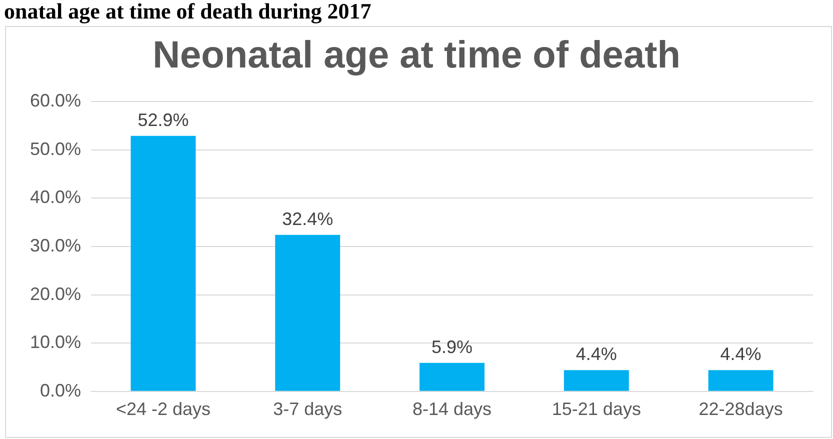 This screenshot has width=833, height=439. What do you see at coordinates (740, 409) in the screenshot?
I see `x-tick-label: 22-28days` at bounding box center [740, 409].